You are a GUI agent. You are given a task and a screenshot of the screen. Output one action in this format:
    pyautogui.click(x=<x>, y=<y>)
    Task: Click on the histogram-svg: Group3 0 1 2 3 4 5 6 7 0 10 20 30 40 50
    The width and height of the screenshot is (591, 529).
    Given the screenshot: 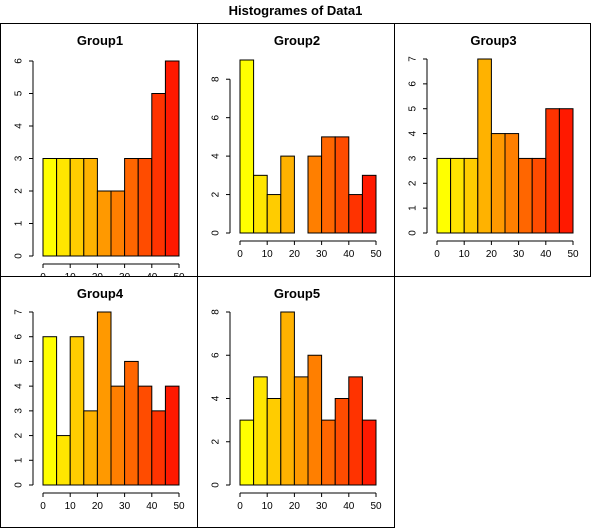 What is the action you would take?
    pyautogui.click(x=493, y=146)
    